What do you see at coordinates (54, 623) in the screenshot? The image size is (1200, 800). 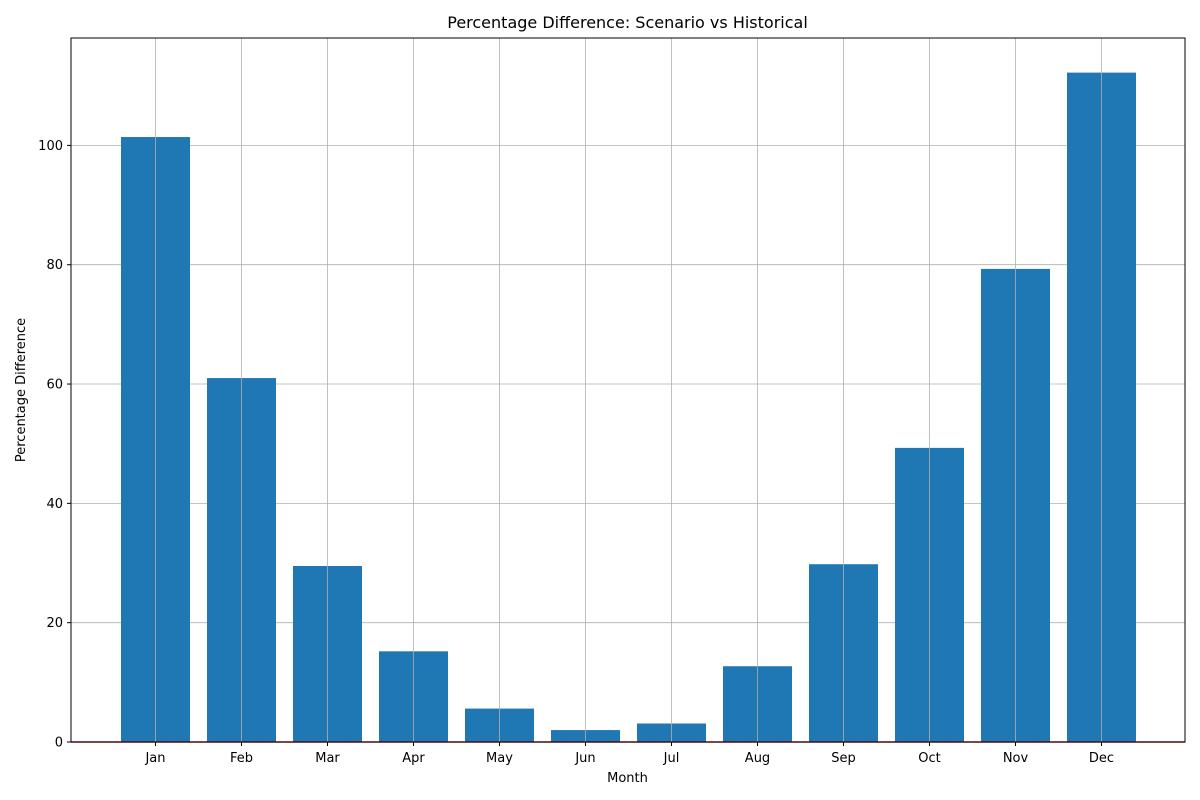 I see `y-tick-label: 20` at bounding box center [54, 623].